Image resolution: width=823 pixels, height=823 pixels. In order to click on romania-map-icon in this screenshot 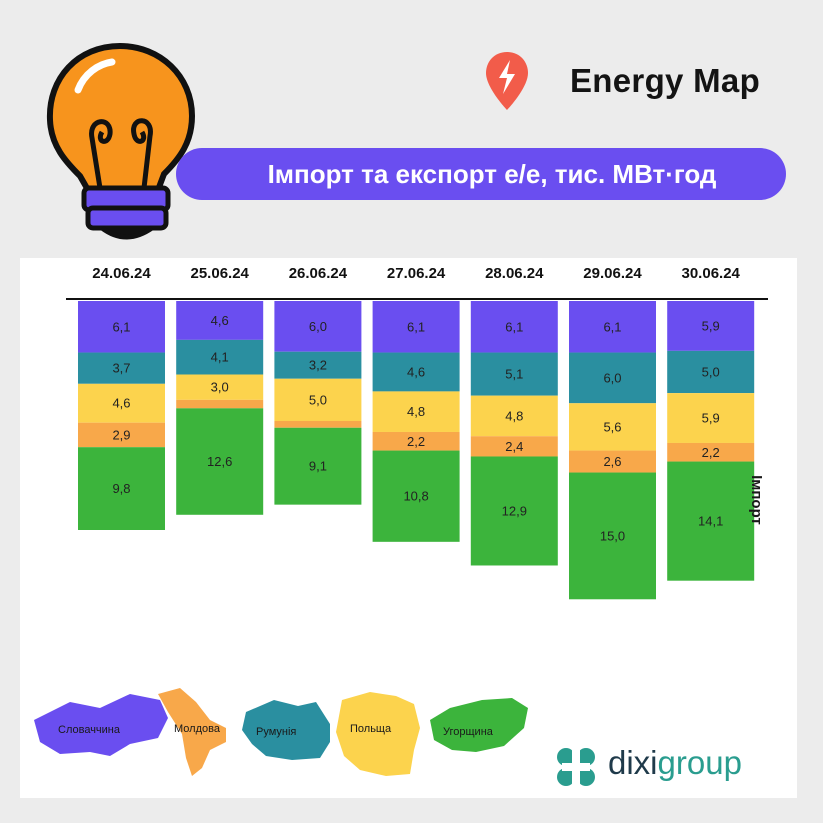, I will do `click(286, 730)`.